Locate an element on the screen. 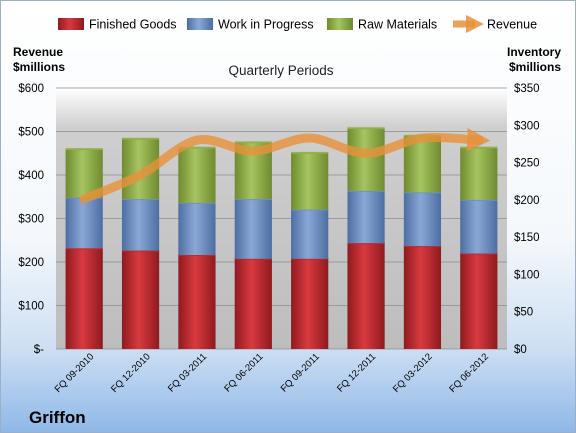 This screenshot has width=576, height=433. x-tick-label: FQ 09-2010 is located at coordinates (75, 373).